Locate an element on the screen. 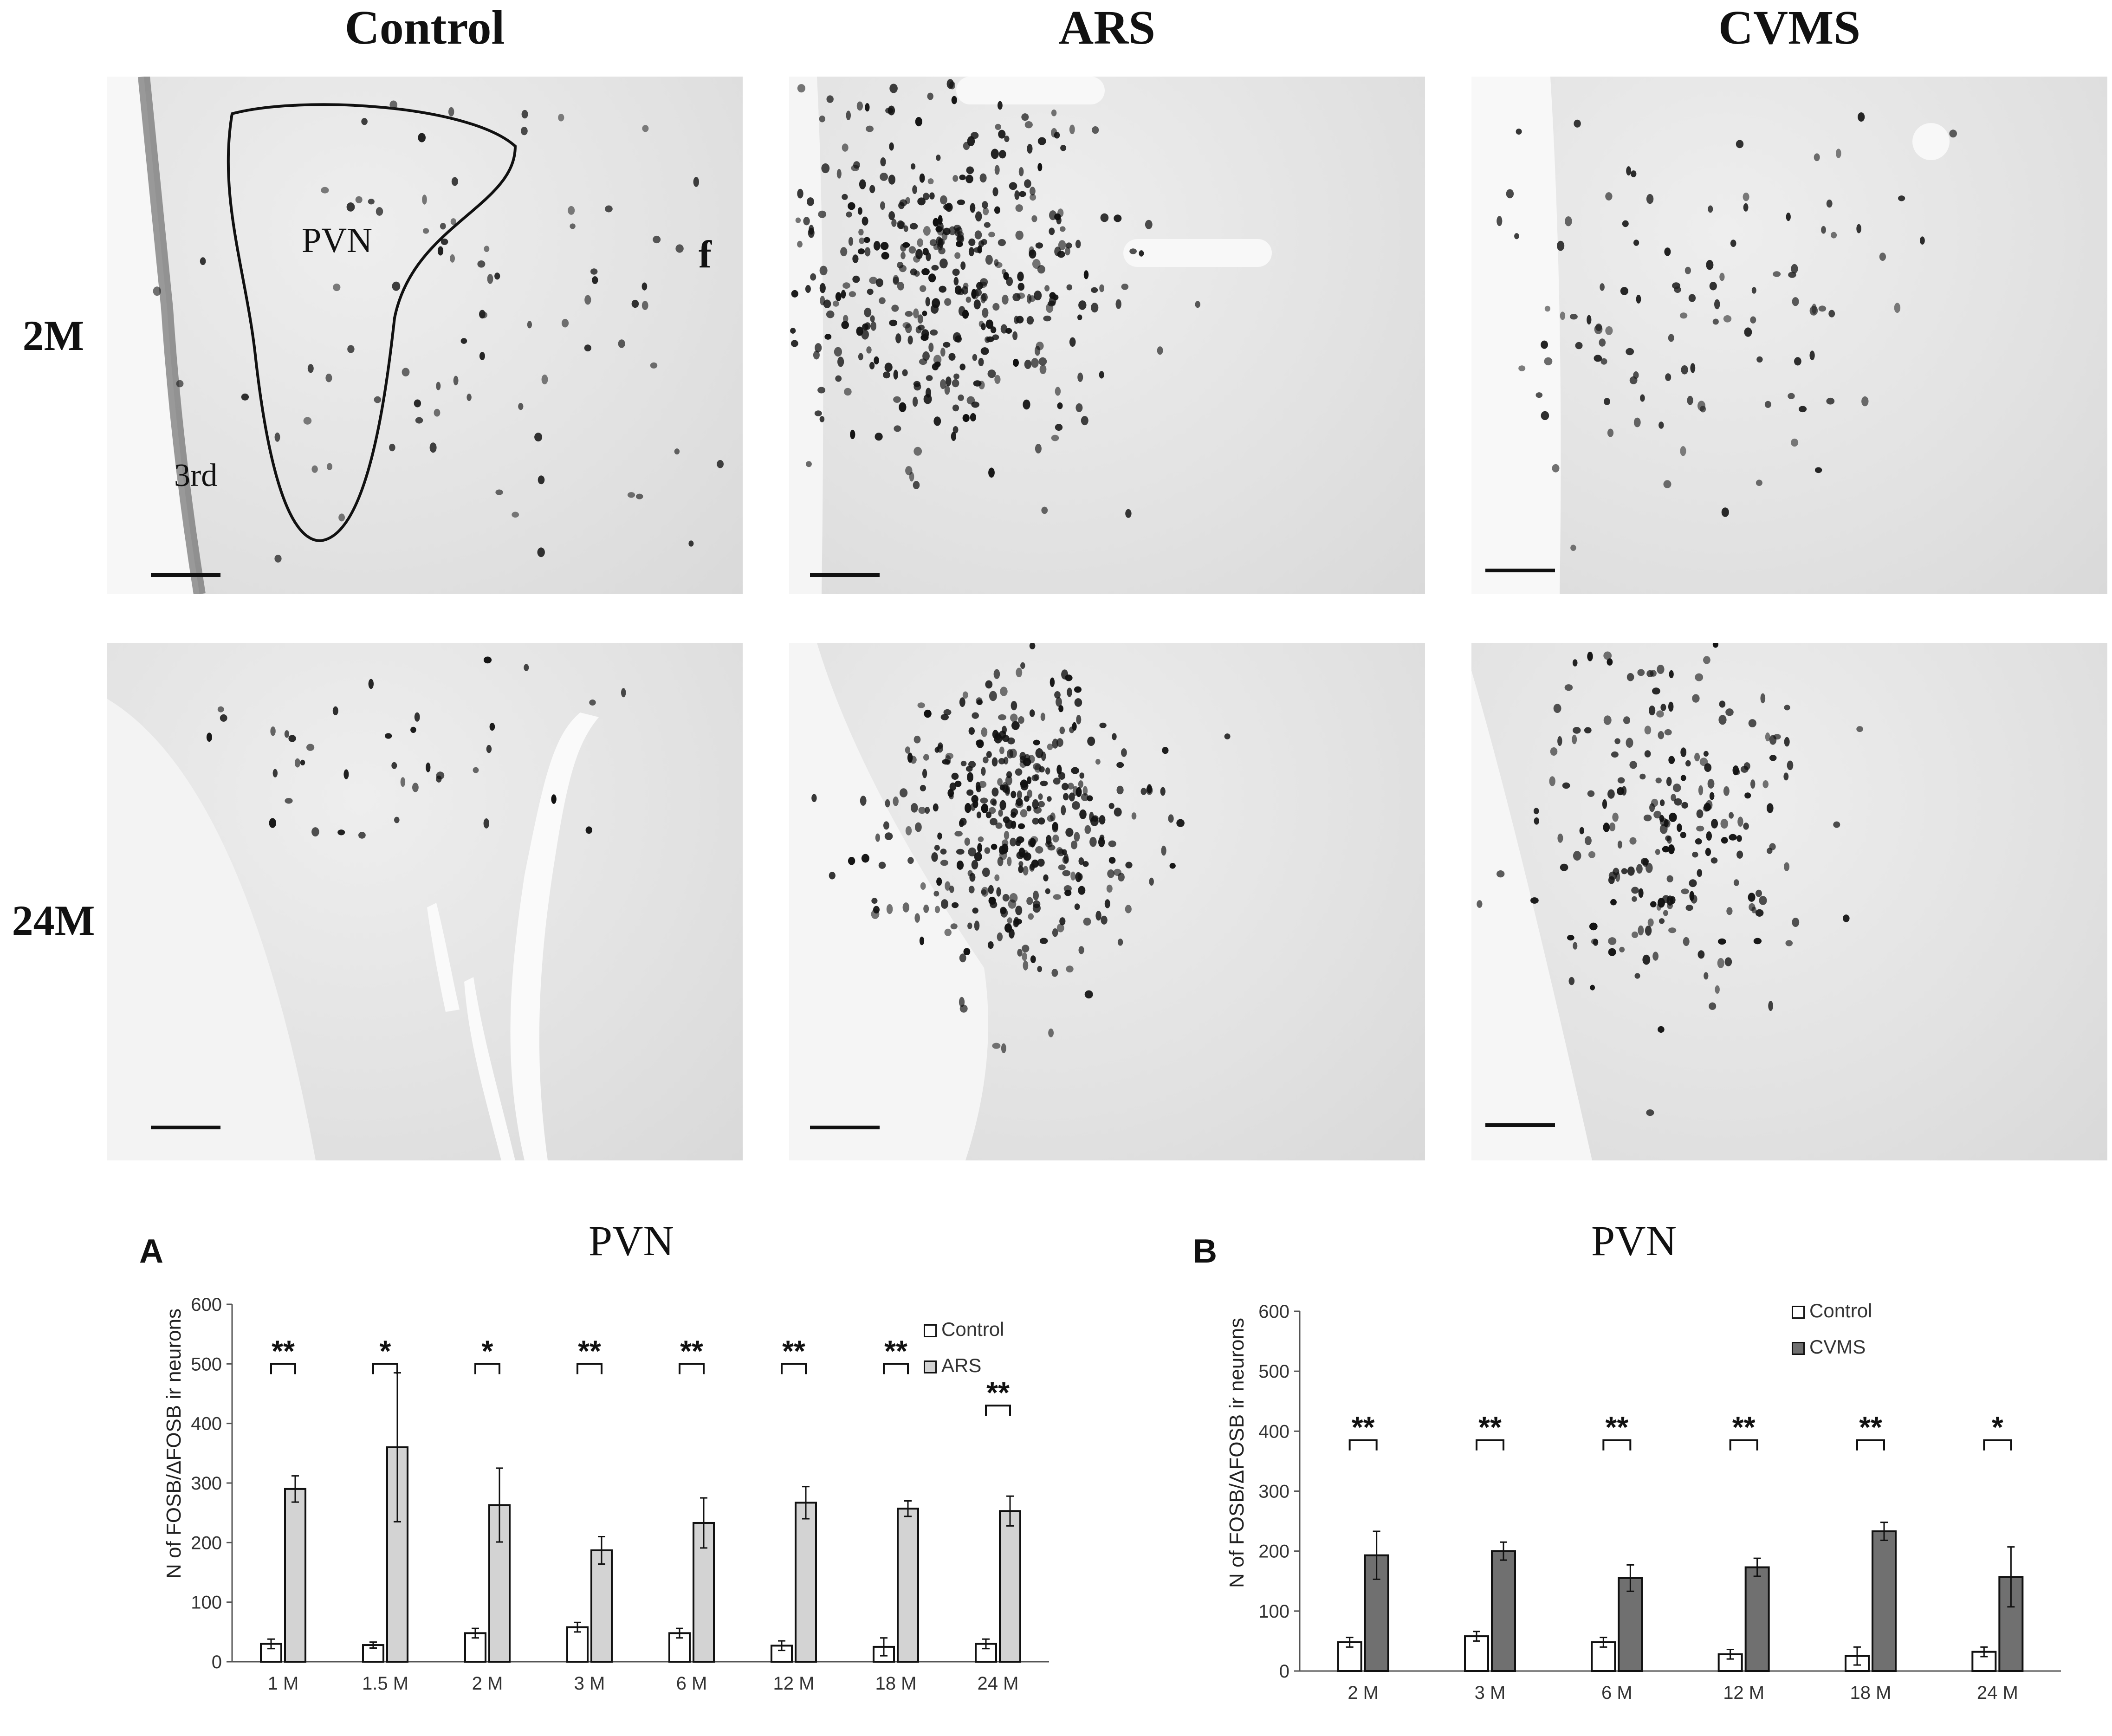  micrograph-ars-2m-art is located at coordinates (1030, 335).